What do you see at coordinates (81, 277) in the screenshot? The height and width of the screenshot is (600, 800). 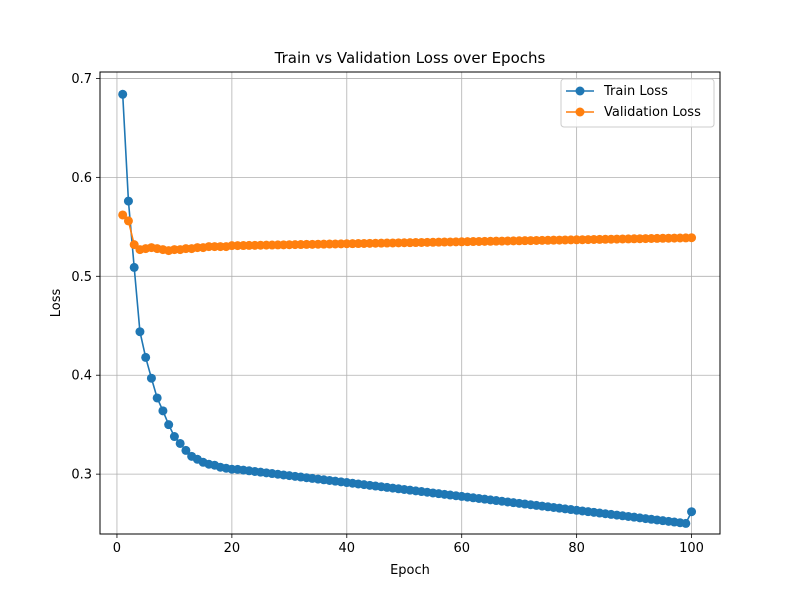 I see `y-tick-label: 0.5` at bounding box center [81, 277].